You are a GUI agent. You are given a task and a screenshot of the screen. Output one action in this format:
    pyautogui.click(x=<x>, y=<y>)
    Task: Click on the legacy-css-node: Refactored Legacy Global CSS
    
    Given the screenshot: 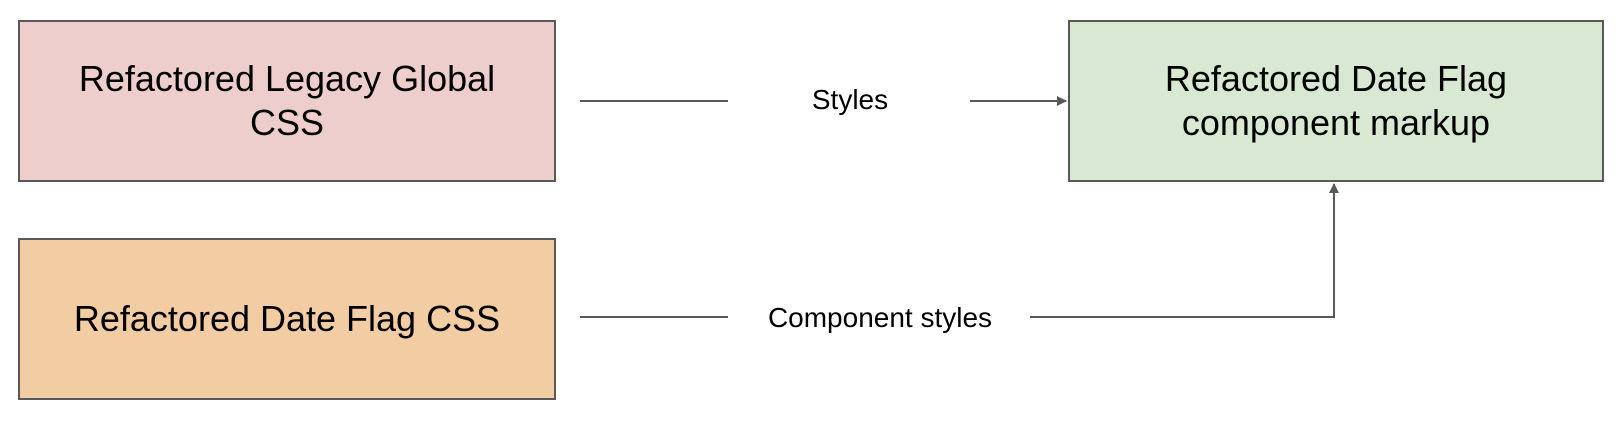 What is the action you would take?
    pyautogui.click(x=287, y=101)
    